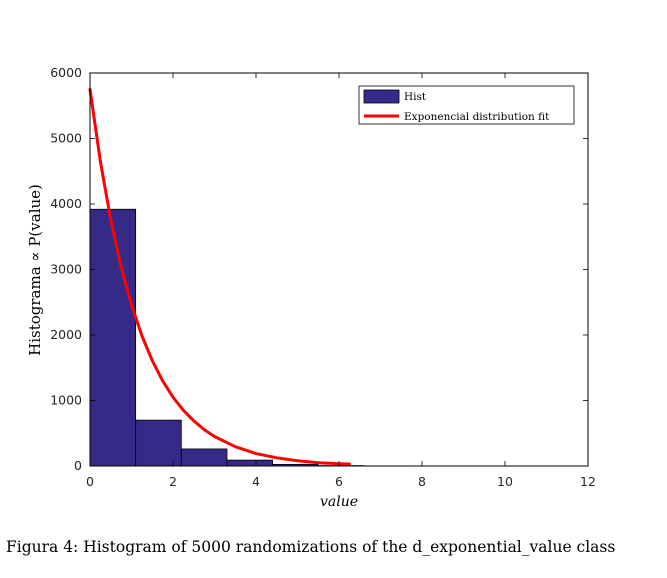 The width and height of the screenshot is (667, 578). I want to click on x-tick-label: 6, so click(339, 481).